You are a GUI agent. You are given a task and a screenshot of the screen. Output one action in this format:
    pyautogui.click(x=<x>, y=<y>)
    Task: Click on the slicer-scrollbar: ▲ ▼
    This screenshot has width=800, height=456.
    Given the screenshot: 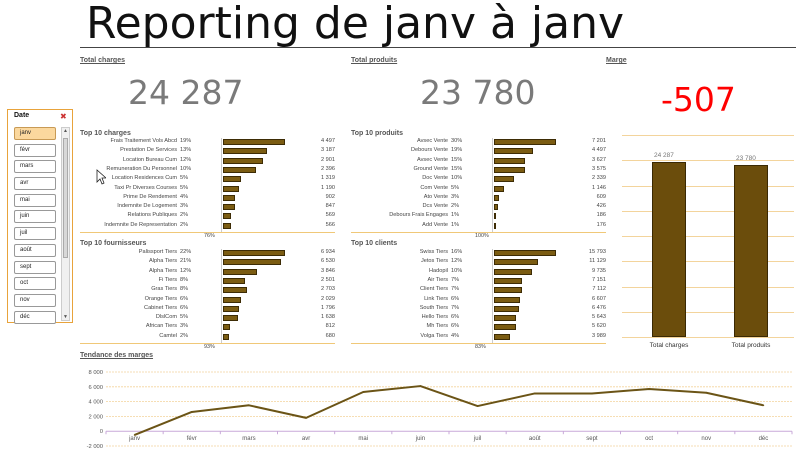 What is the action you would take?
    pyautogui.click(x=65, y=224)
    